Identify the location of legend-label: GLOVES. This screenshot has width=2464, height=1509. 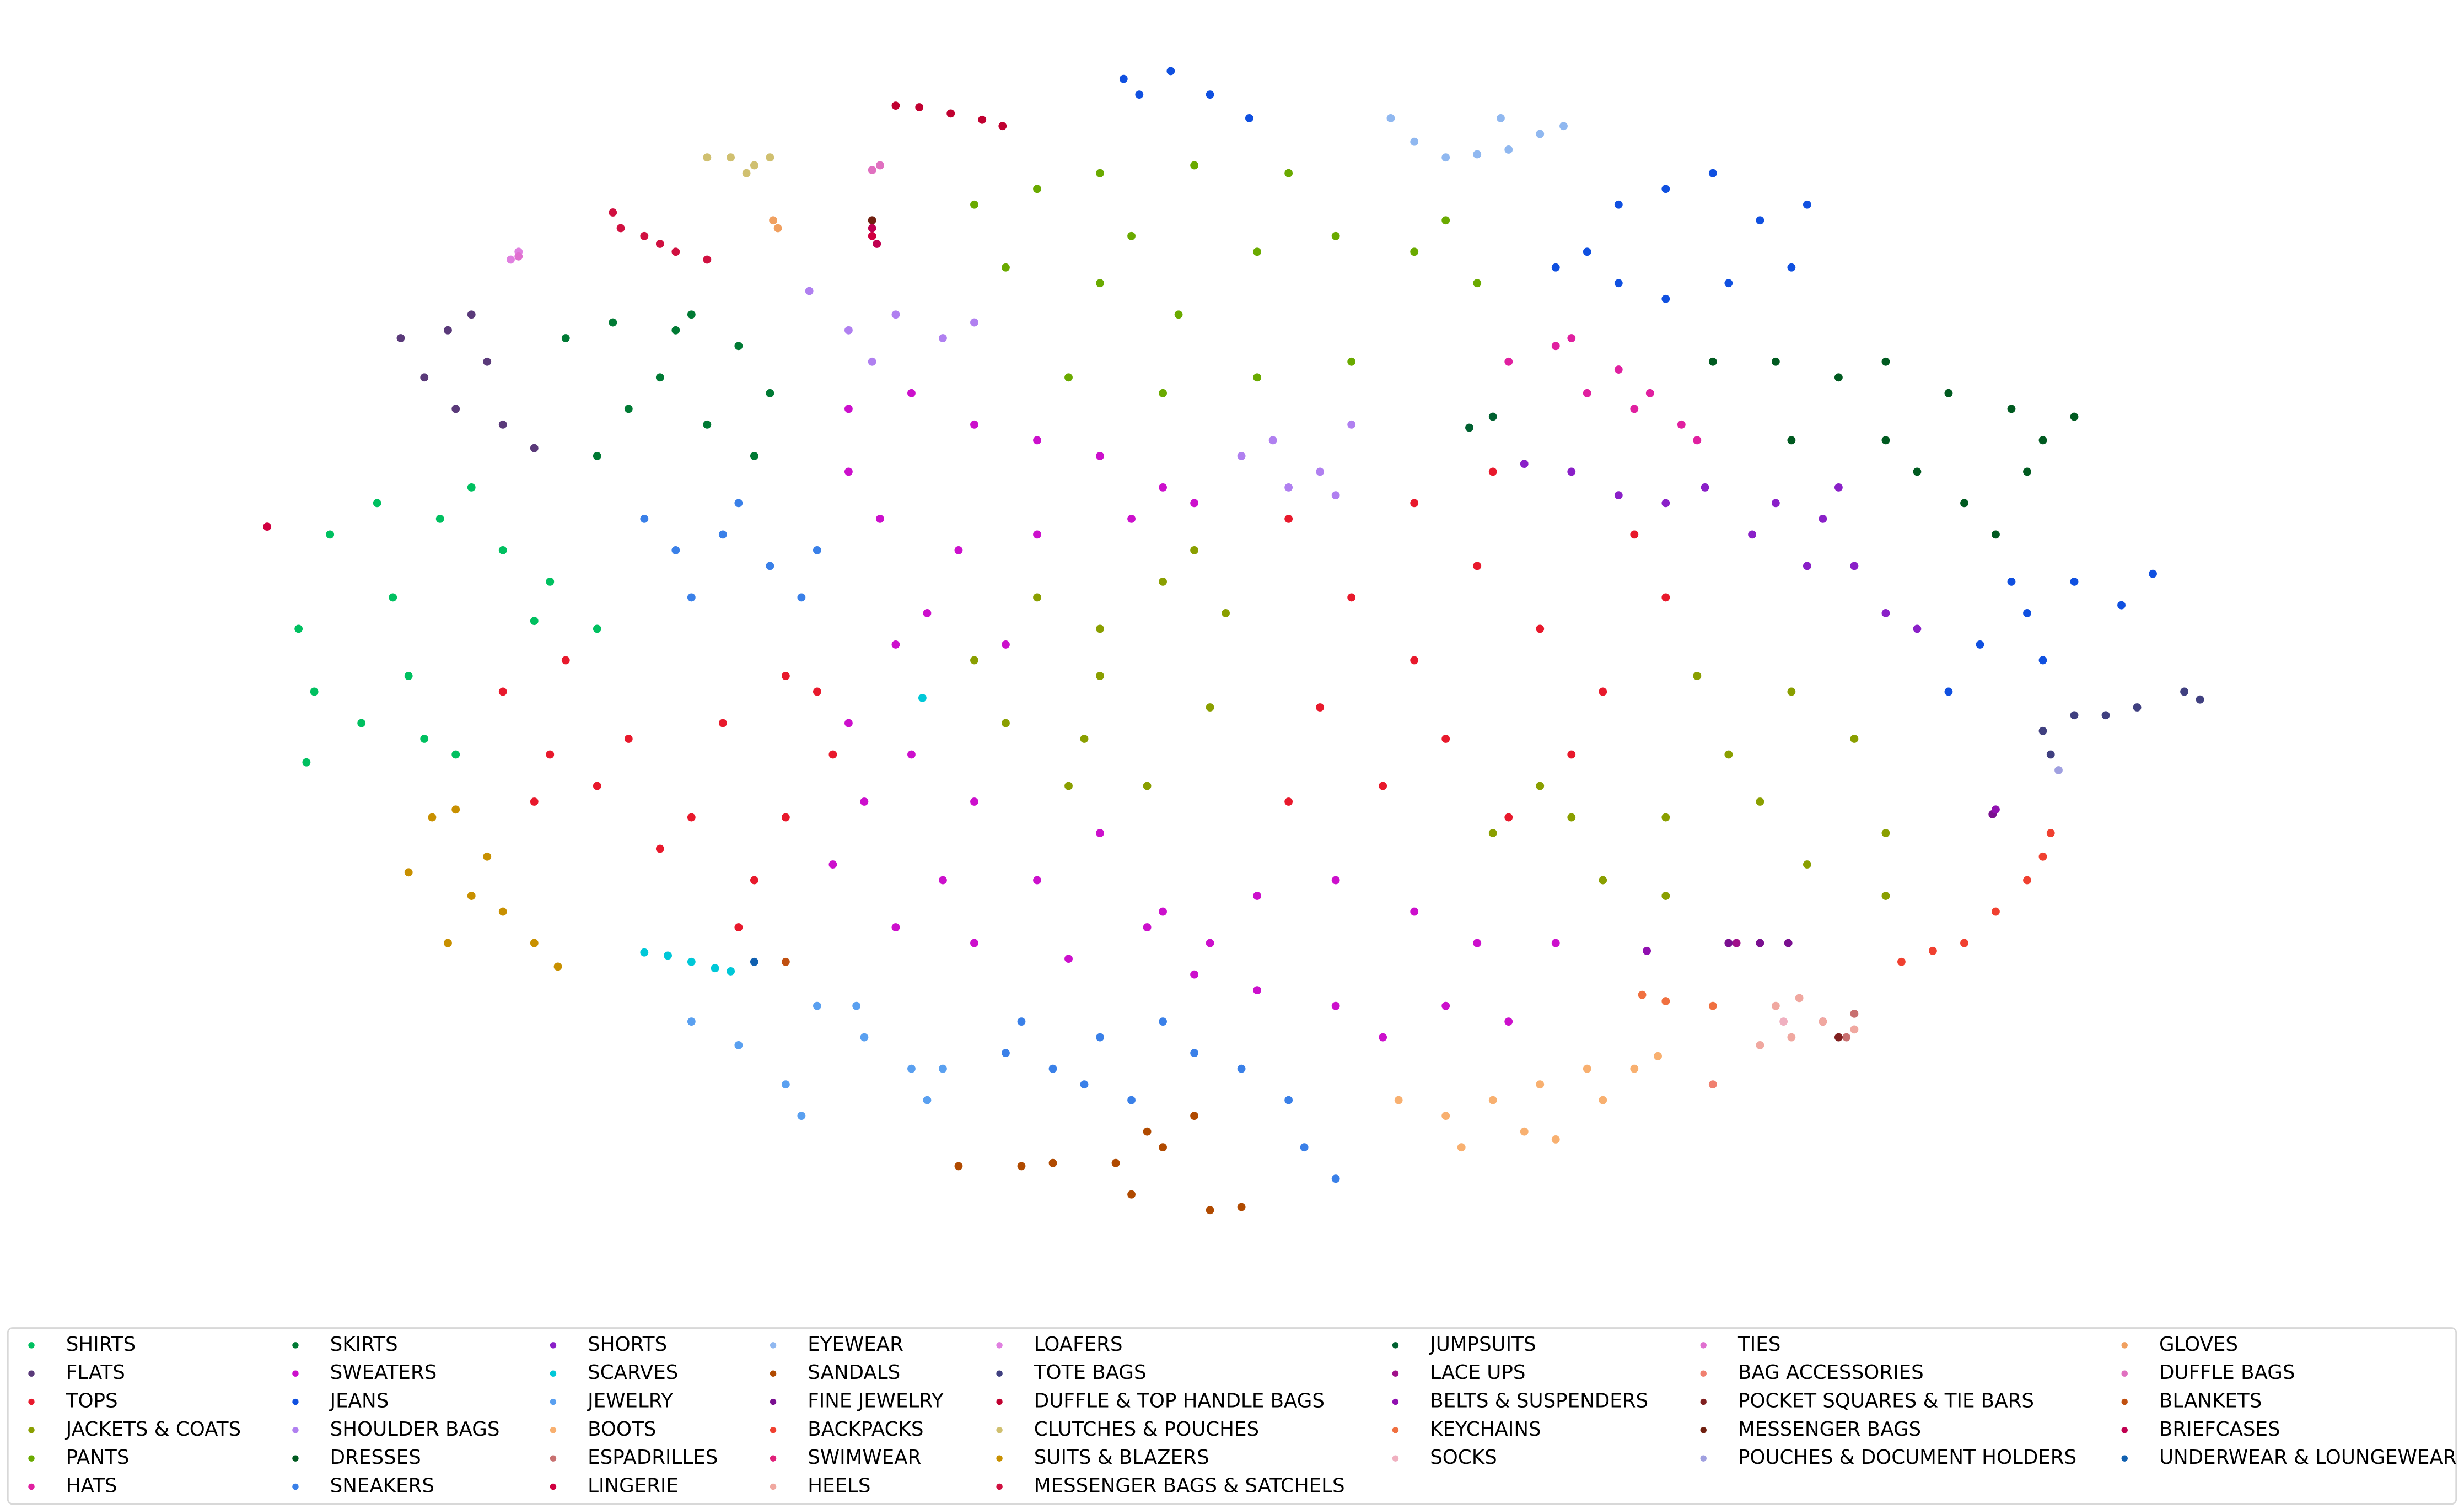
(2198, 1344).